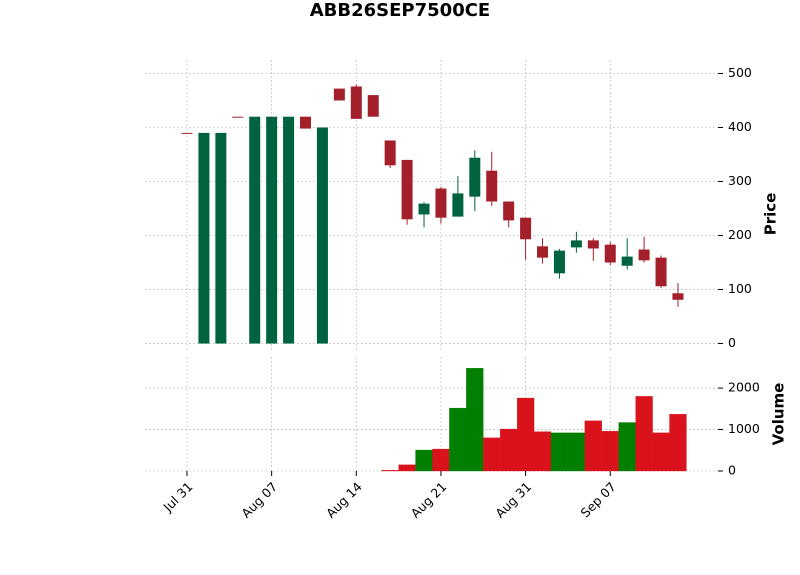 Image resolution: width=800 pixels, height=575 pixels. Describe the element at coordinates (429, 500) in the screenshot. I see `x-tick-label: Aug 21` at that location.